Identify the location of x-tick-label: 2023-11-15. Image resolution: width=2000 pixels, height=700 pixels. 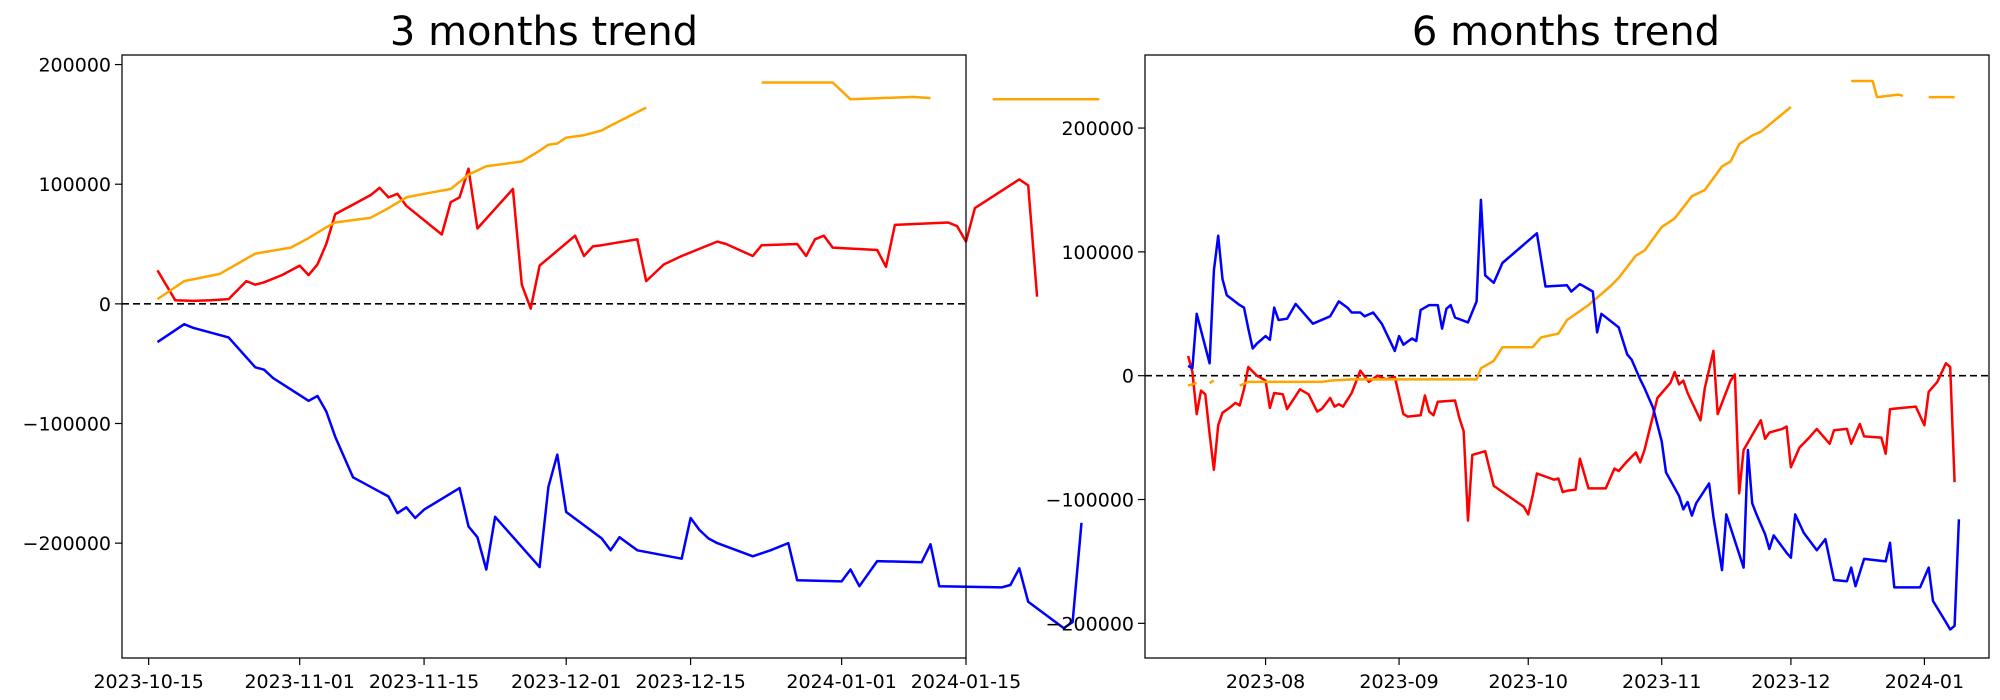
(424, 682).